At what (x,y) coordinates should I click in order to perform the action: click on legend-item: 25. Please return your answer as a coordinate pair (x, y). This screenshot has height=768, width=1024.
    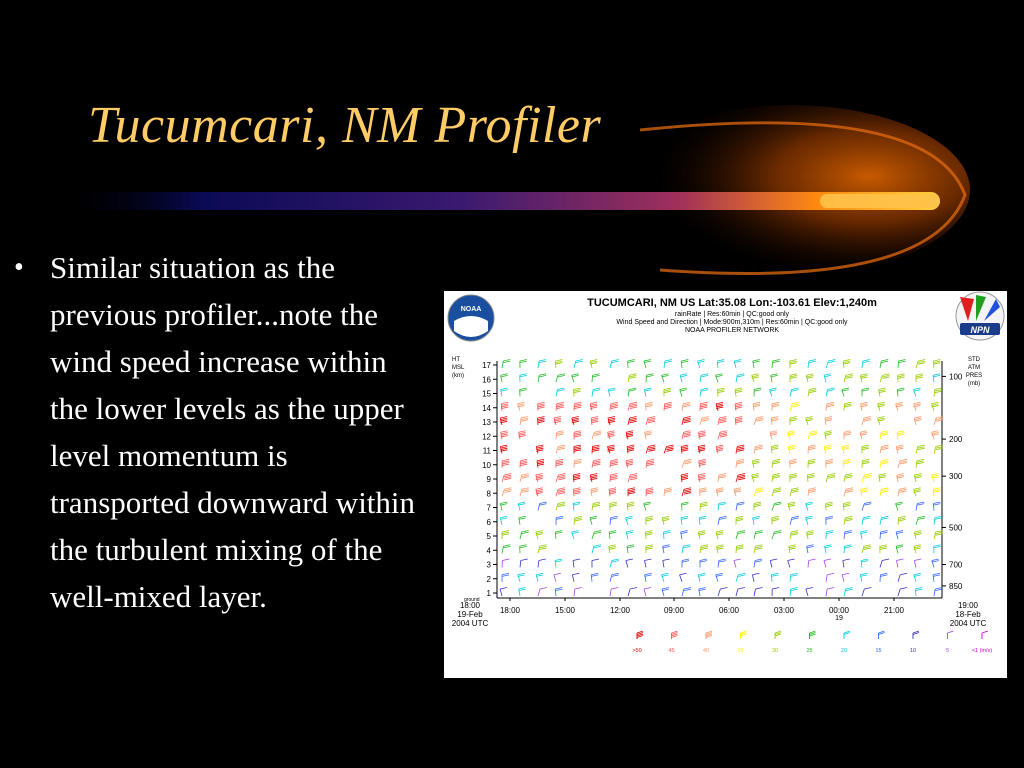
    Looking at the image, I should click on (811, 642).